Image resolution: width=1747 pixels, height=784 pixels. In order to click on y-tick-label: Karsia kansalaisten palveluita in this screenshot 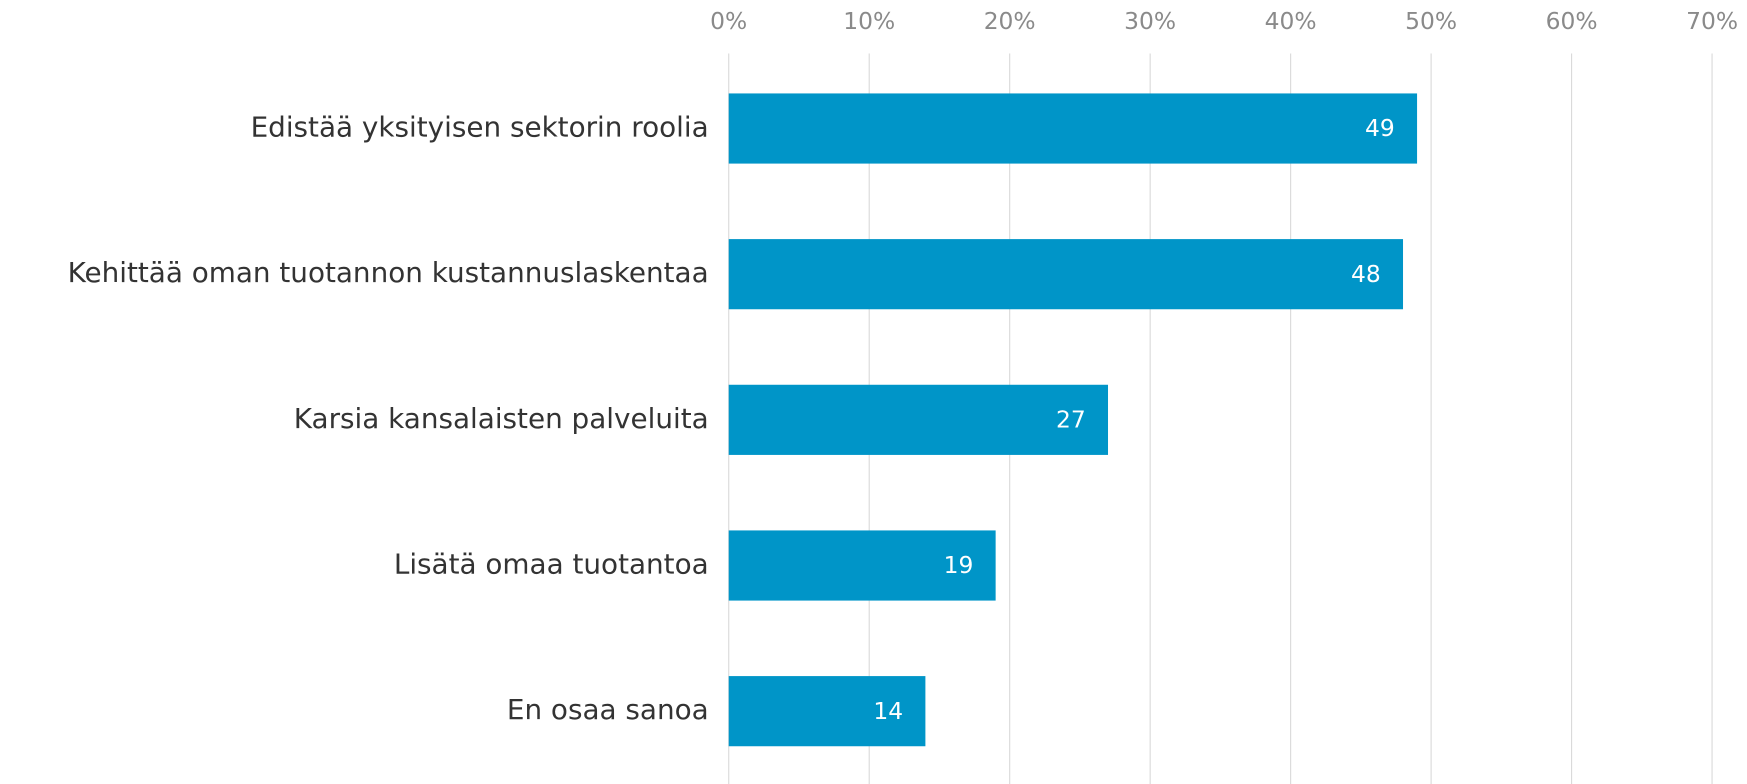, I will do `click(501, 418)`.